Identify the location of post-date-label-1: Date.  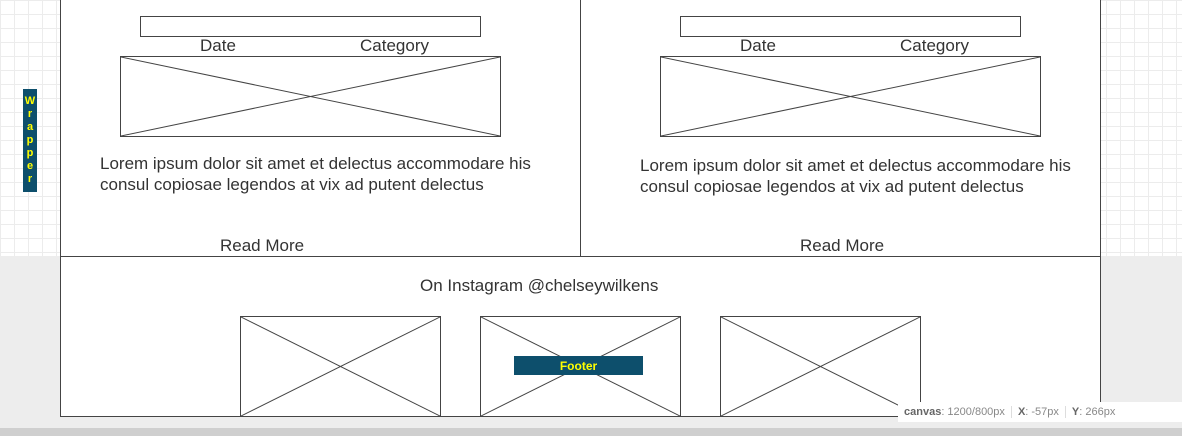
(218, 45).